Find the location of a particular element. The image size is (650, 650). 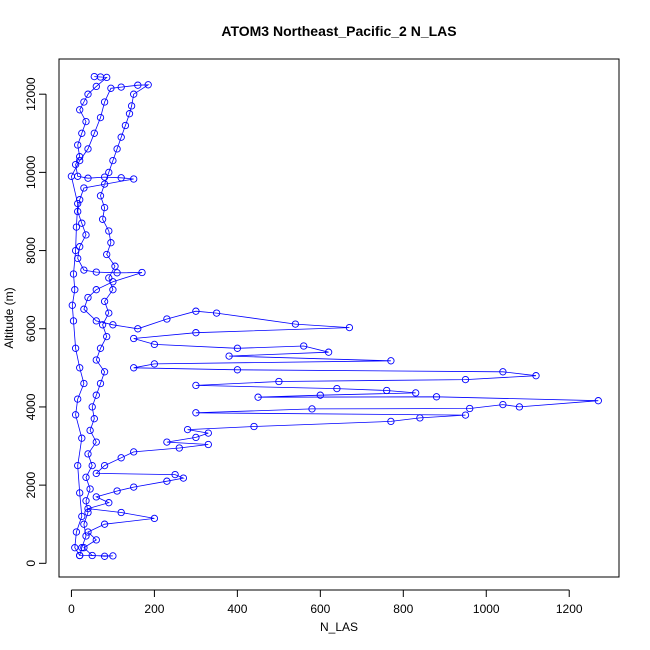

y-tick-label: 8000 is located at coordinates (31, 250).